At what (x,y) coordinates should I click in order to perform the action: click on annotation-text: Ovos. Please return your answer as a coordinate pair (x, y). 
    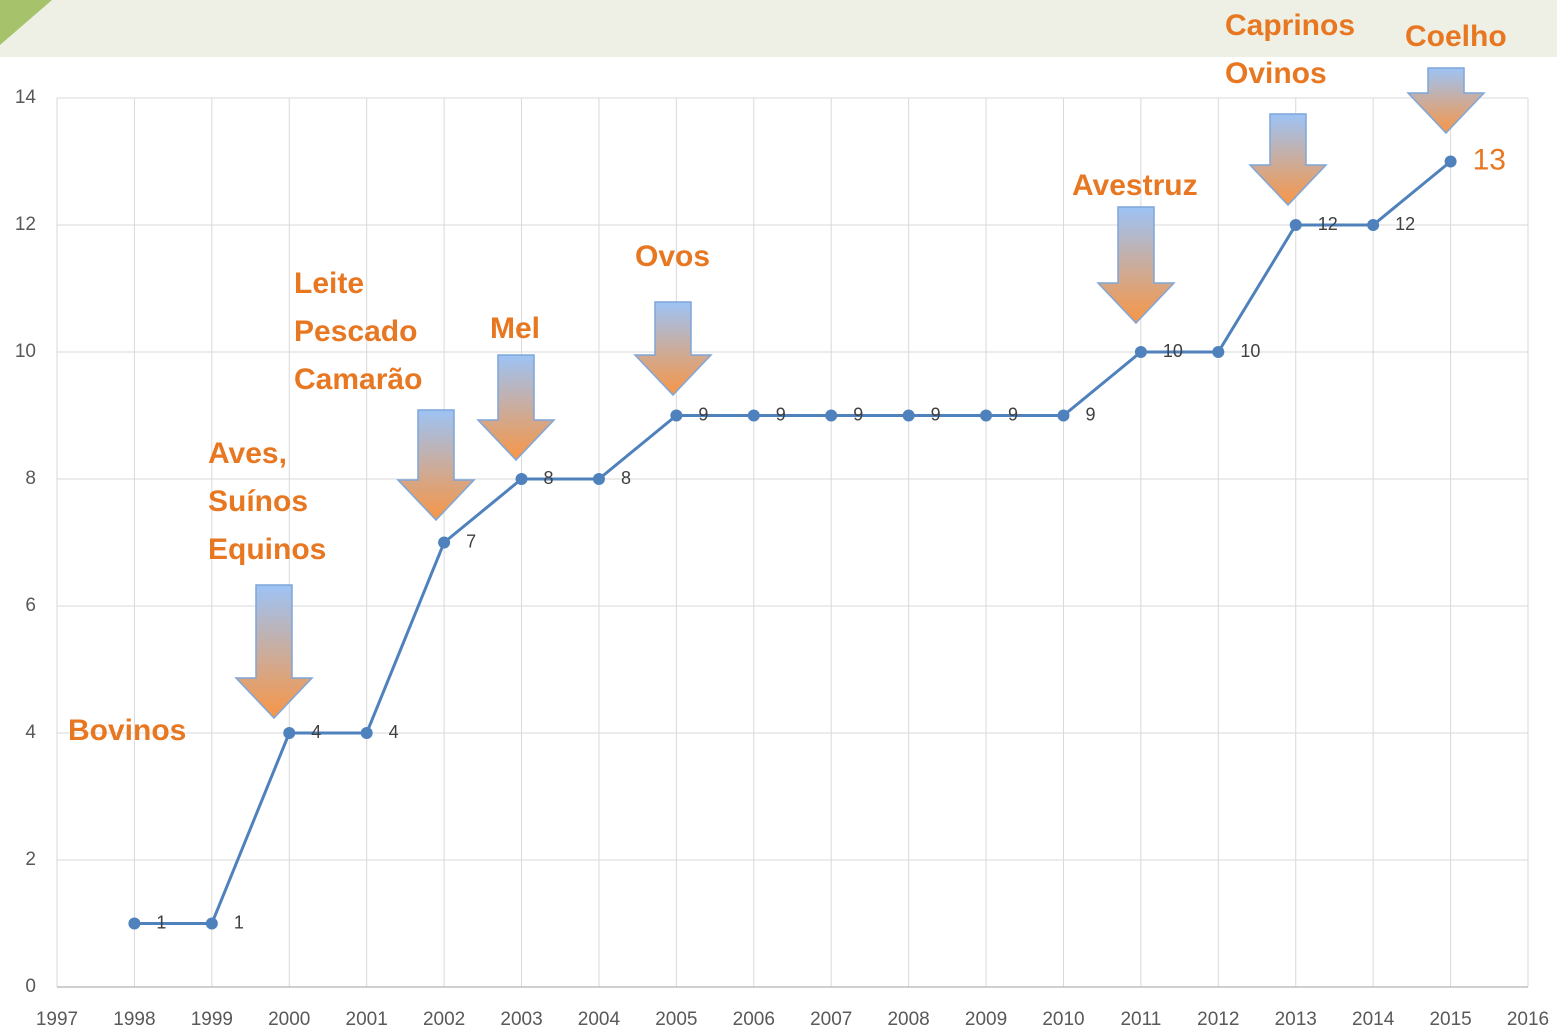
    Looking at the image, I should click on (672, 256).